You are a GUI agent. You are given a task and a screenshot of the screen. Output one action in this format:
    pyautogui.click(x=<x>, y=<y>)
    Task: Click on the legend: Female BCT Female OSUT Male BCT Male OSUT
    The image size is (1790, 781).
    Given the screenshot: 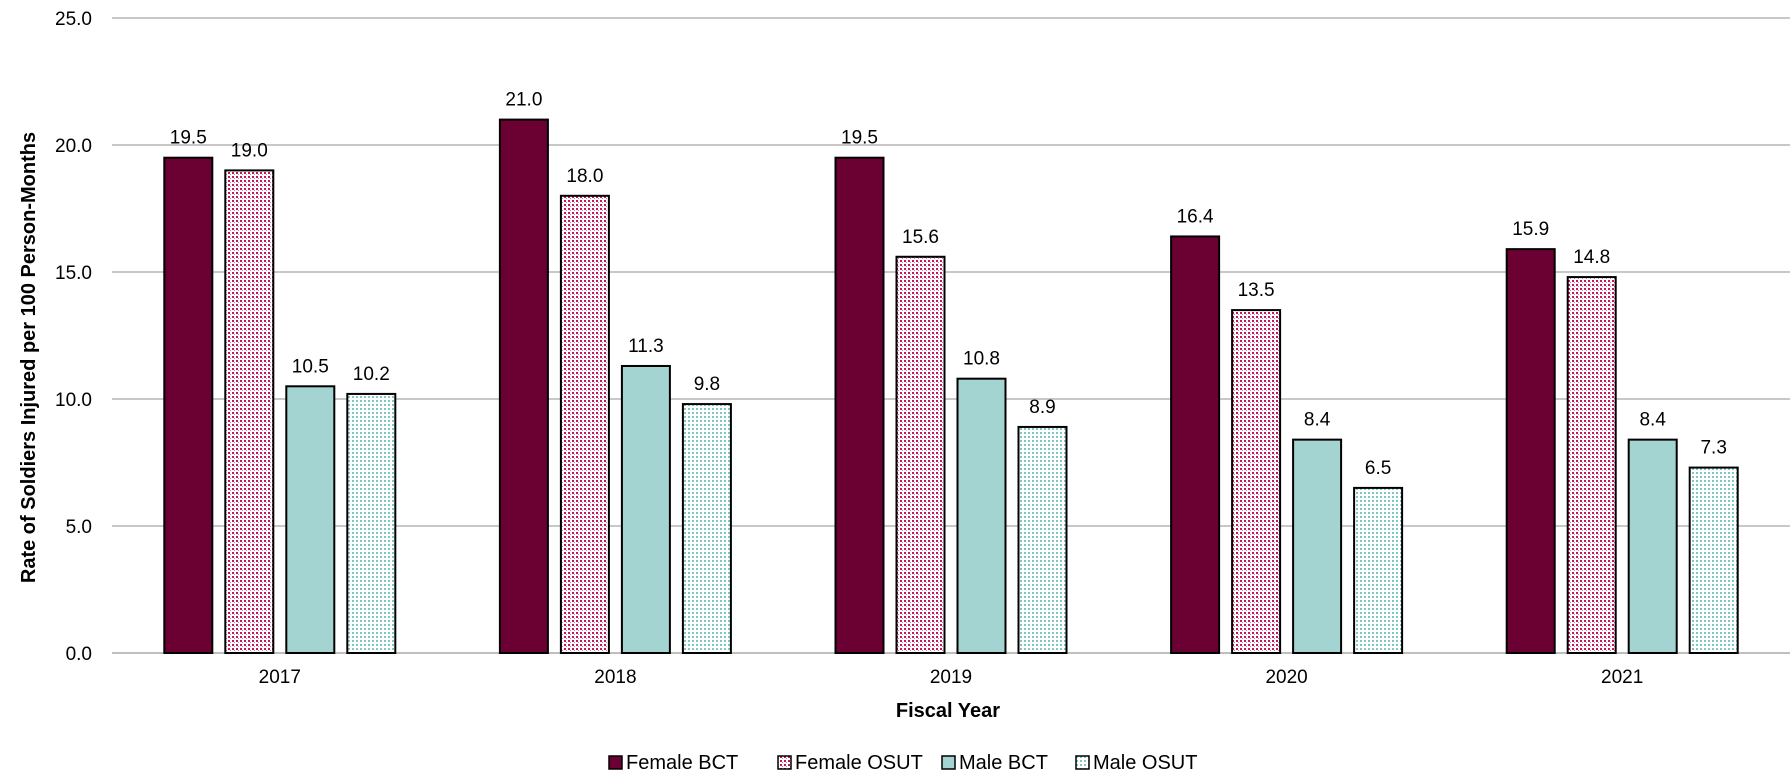 What is the action you would take?
    pyautogui.click(x=902, y=763)
    